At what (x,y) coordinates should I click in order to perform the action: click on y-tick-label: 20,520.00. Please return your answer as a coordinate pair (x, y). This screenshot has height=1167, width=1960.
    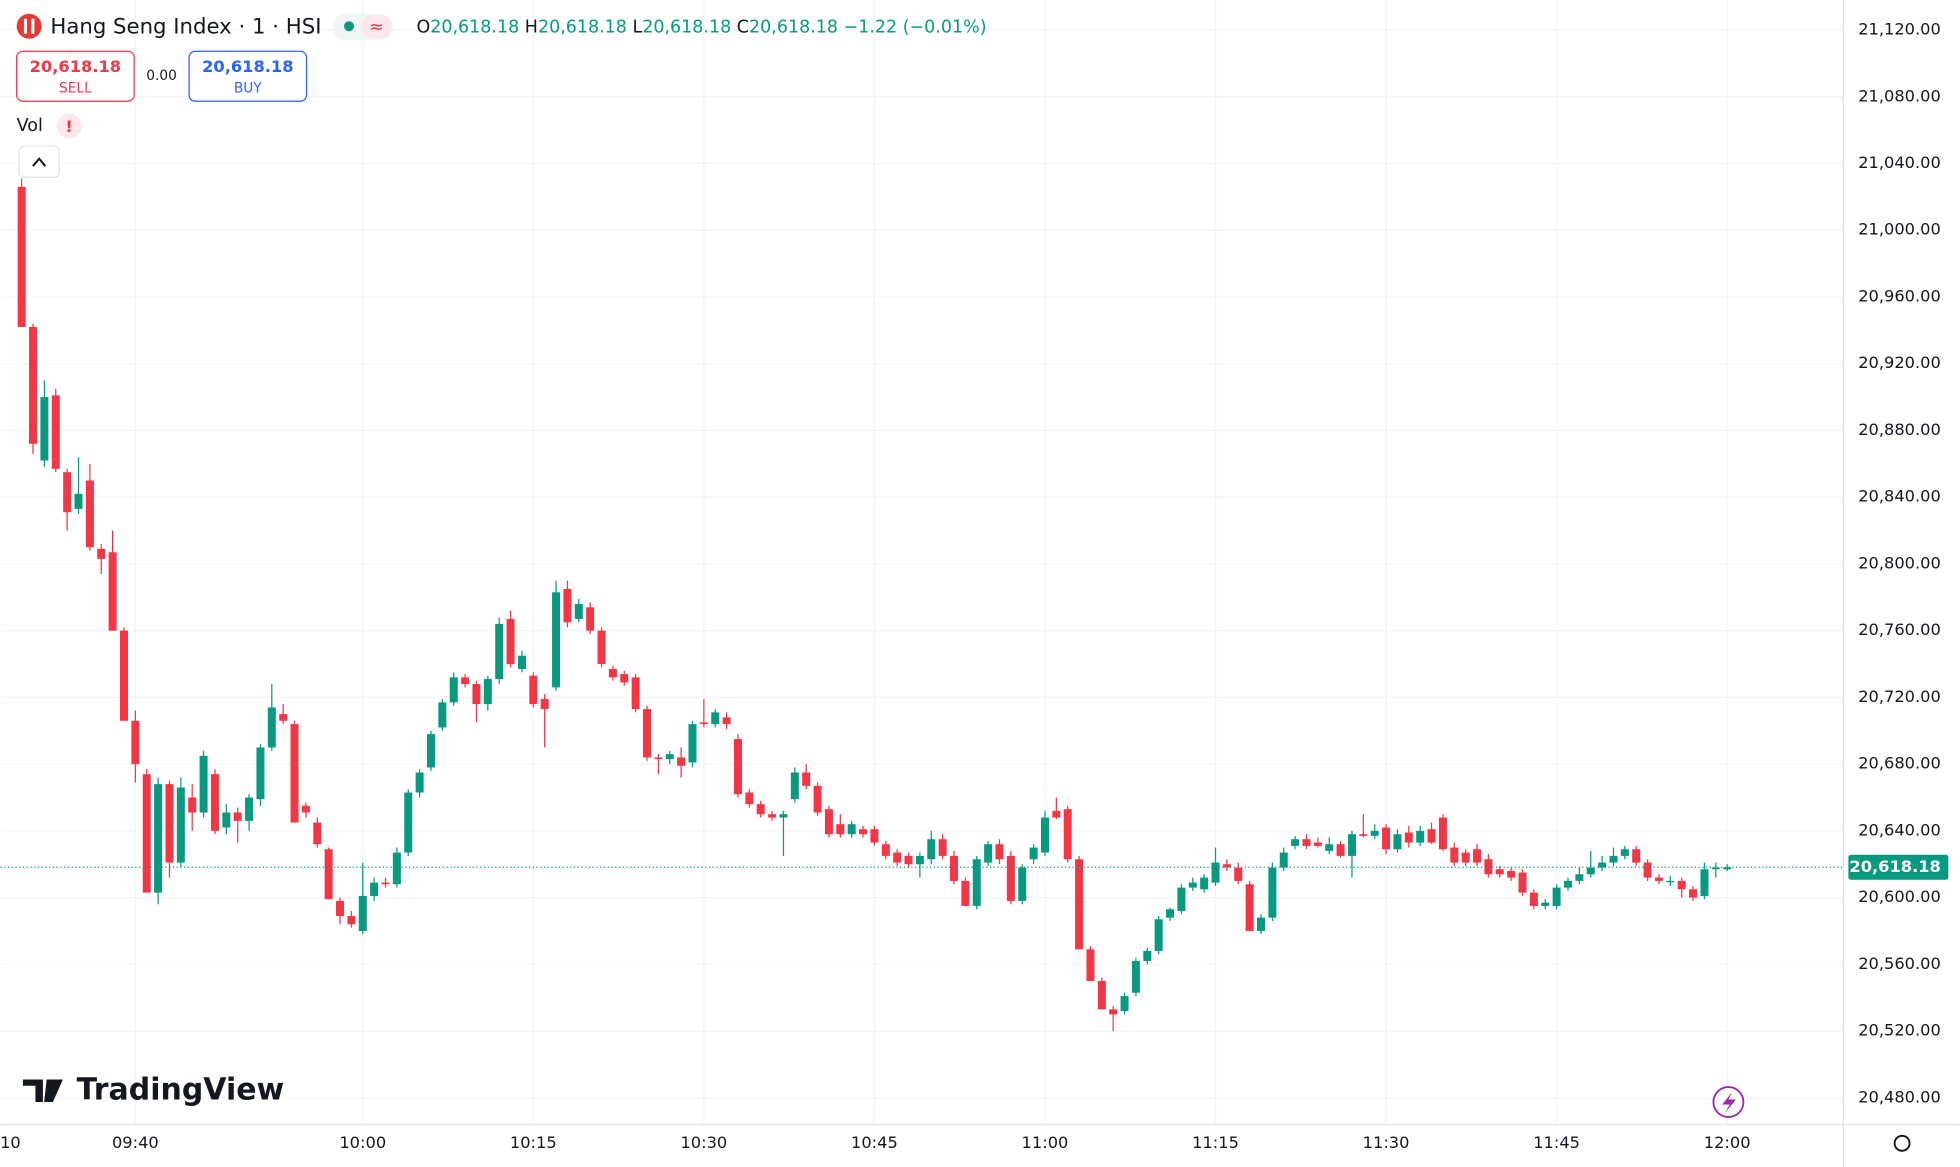
    Looking at the image, I should click on (1899, 1030).